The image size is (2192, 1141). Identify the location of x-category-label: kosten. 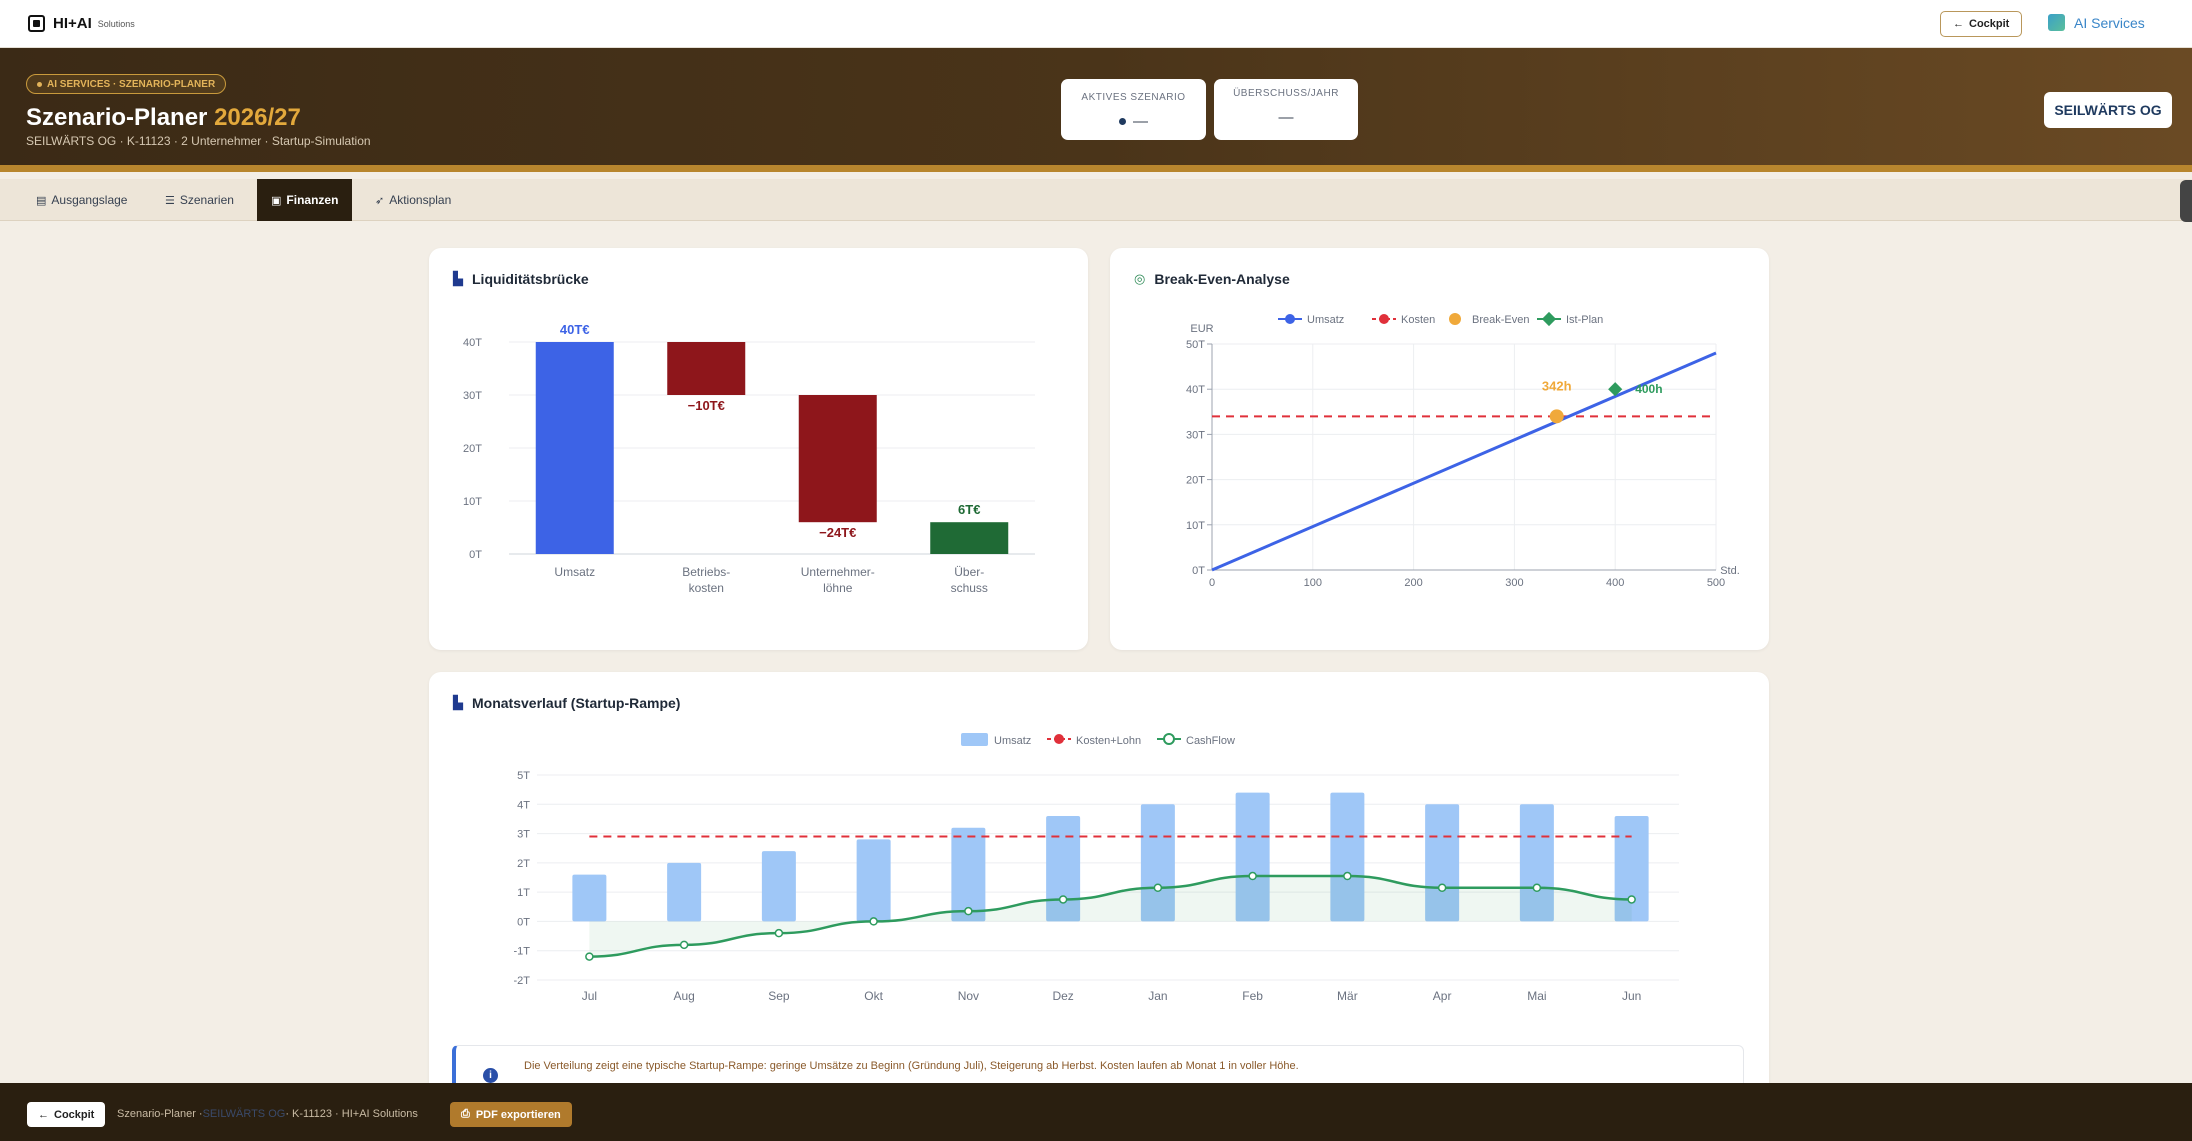
(706, 588).